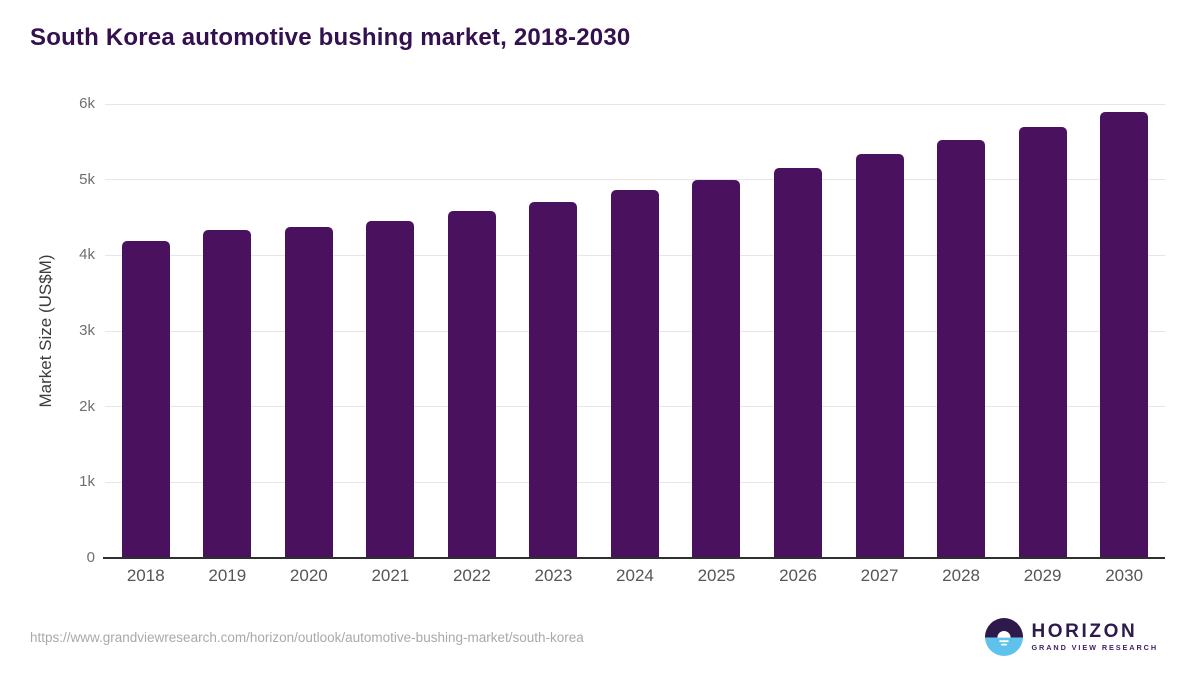 This screenshot has height=675, width=1200. I want to click on bar-slot-2019, so click(228, 331).